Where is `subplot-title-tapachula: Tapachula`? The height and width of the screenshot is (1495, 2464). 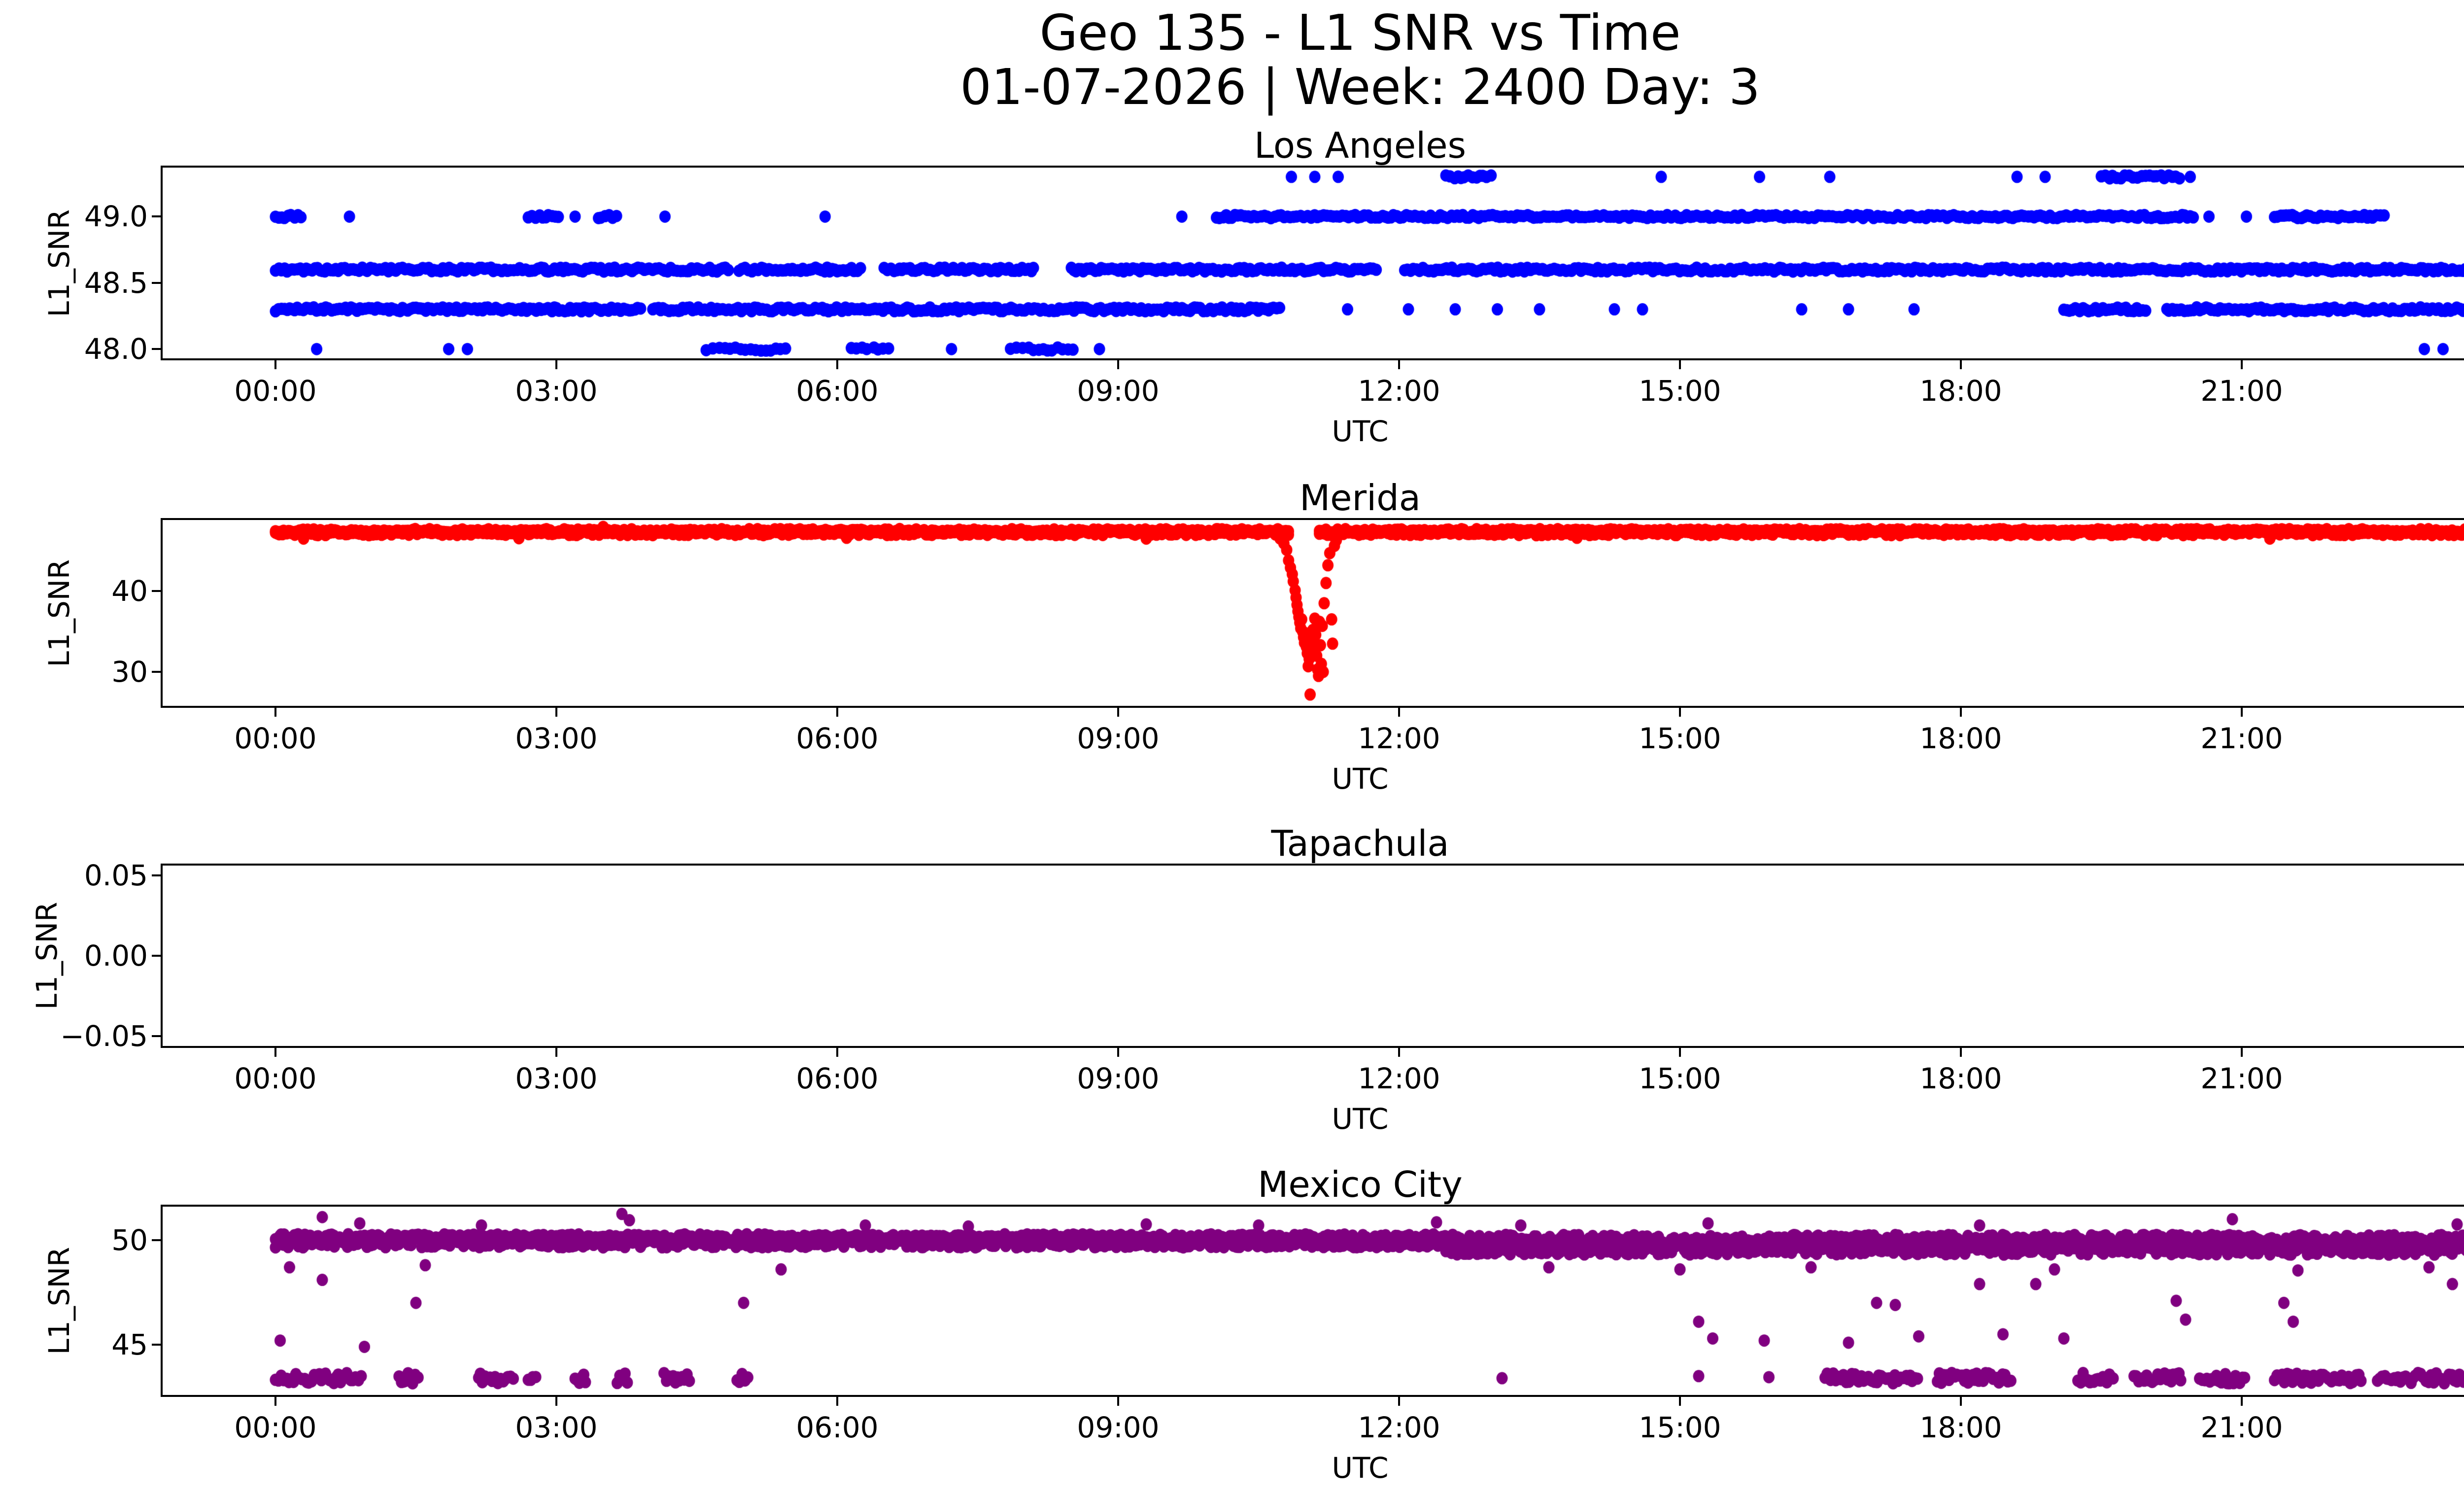
subplot-title-tapachula: Tapachula is located at coordinates (1360, 843).